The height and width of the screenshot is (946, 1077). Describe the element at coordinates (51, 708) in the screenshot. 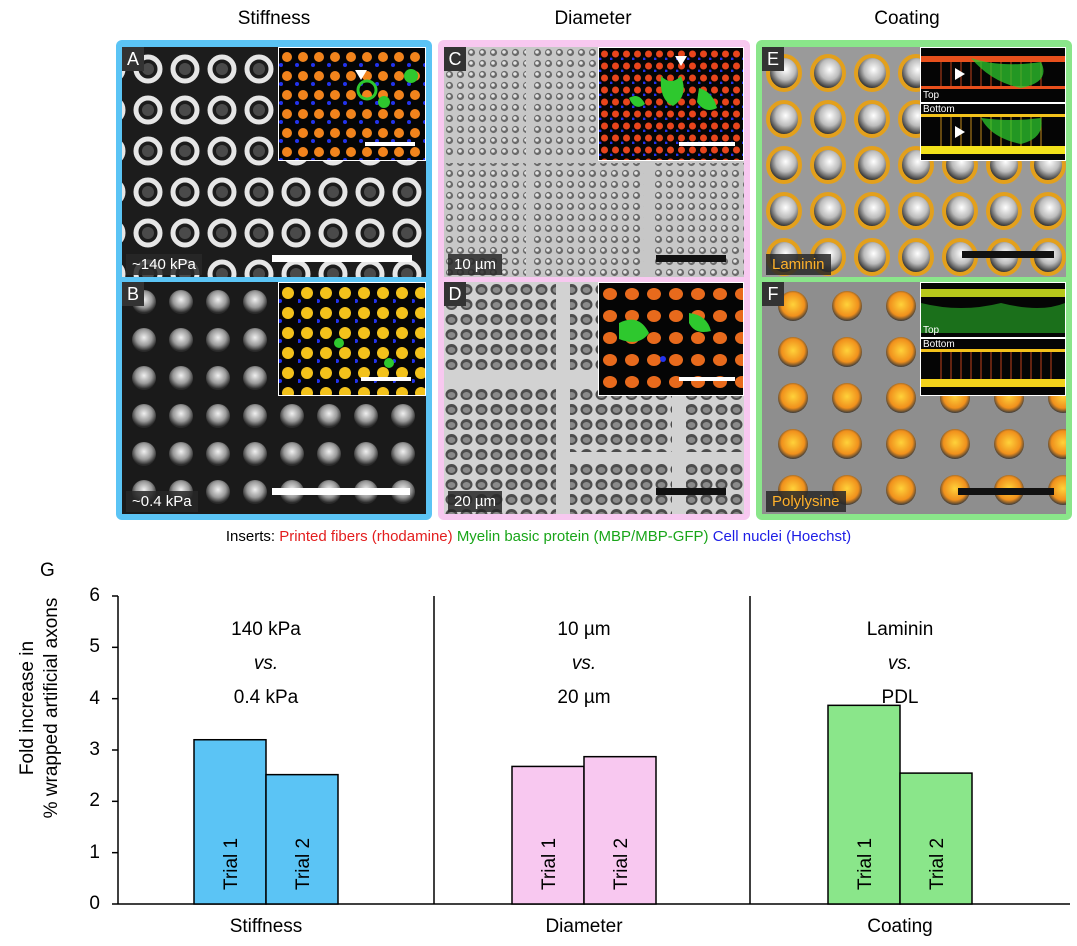

I see `y-axis-label-line2: % wrapped artificial axons` at that location.